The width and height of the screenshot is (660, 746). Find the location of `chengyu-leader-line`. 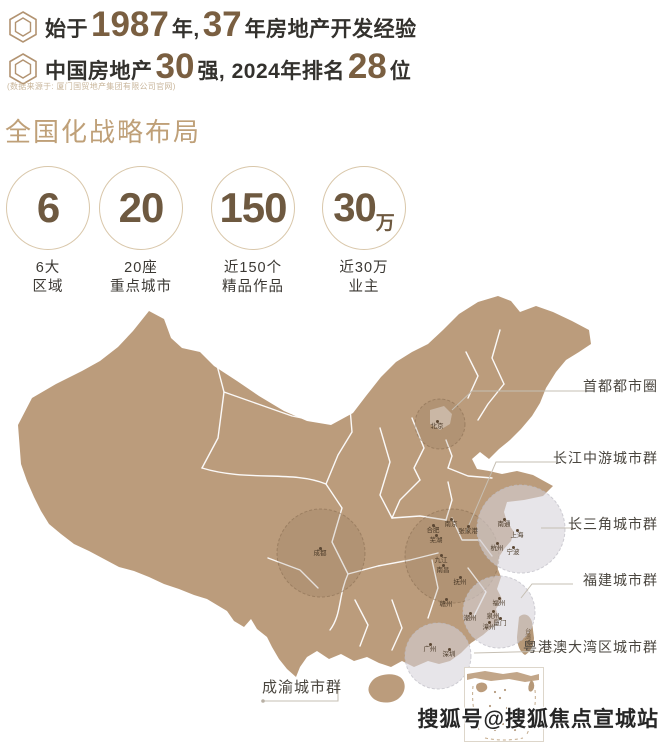

chengyu-leader-line is located at coordinates (301, 691).